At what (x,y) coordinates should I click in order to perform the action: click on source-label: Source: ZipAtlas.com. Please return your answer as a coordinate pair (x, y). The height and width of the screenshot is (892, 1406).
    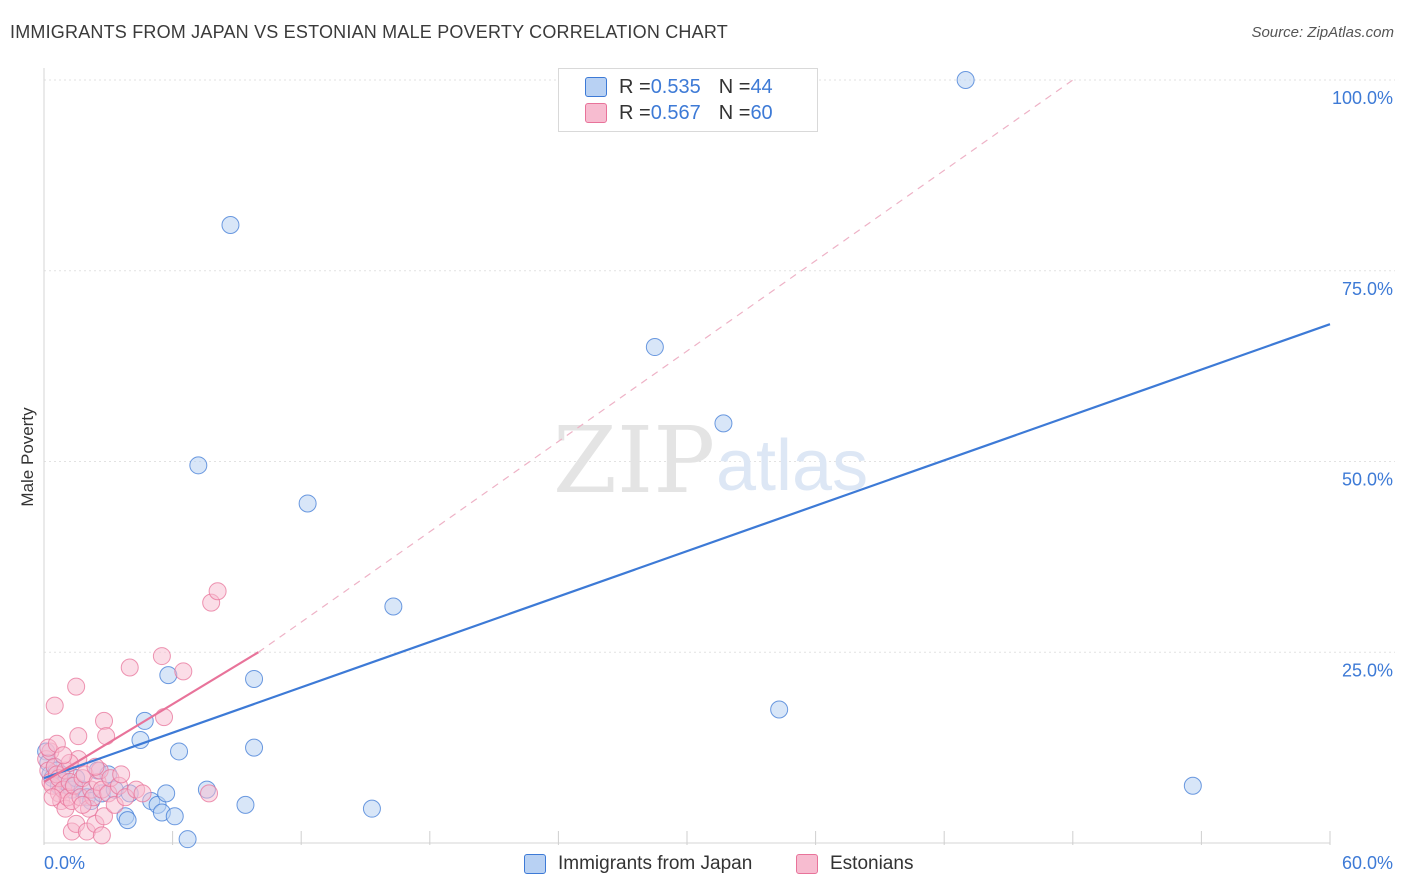
    Looking at the image, I should click on (1322, 32).